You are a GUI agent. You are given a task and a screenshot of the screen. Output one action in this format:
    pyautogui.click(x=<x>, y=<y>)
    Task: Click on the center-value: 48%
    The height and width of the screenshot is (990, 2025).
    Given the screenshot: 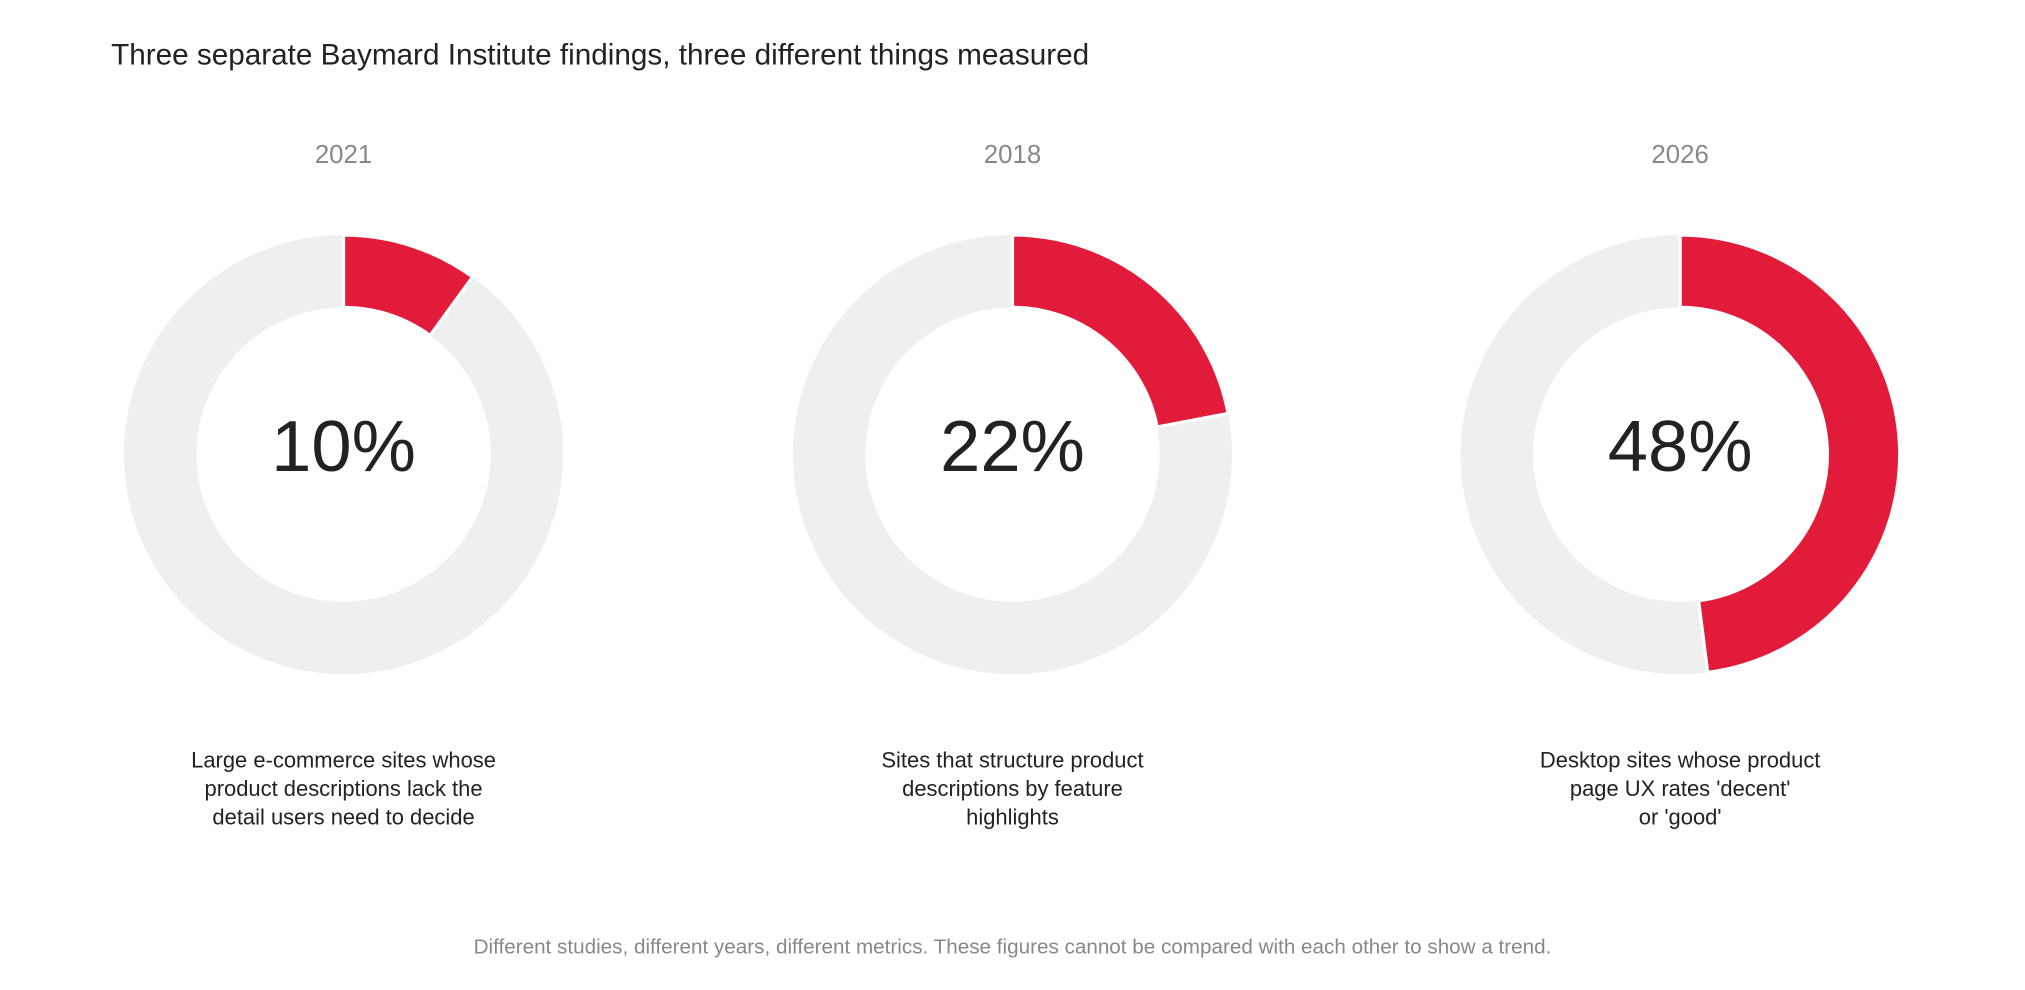 What is the action you would take?
    pyautogui.click(x=1680, y=447)
    